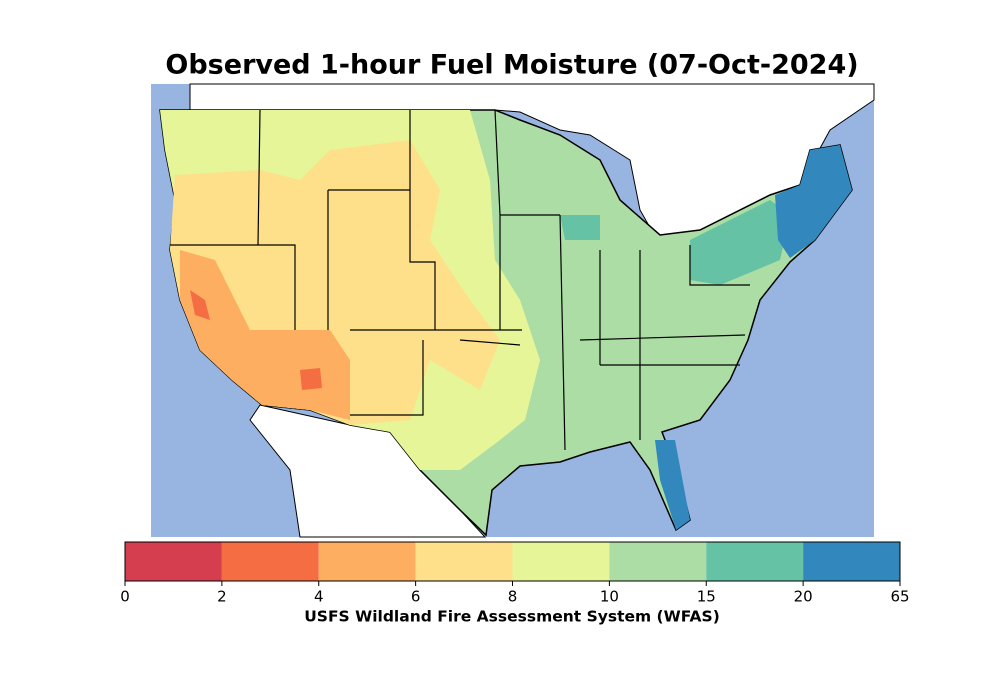 The image size is (1000, 700). What do you see at coordinates (416, 597) in the screenshot?
I see `colorbar-tick-label: 6` at bounding box center [416, 597].